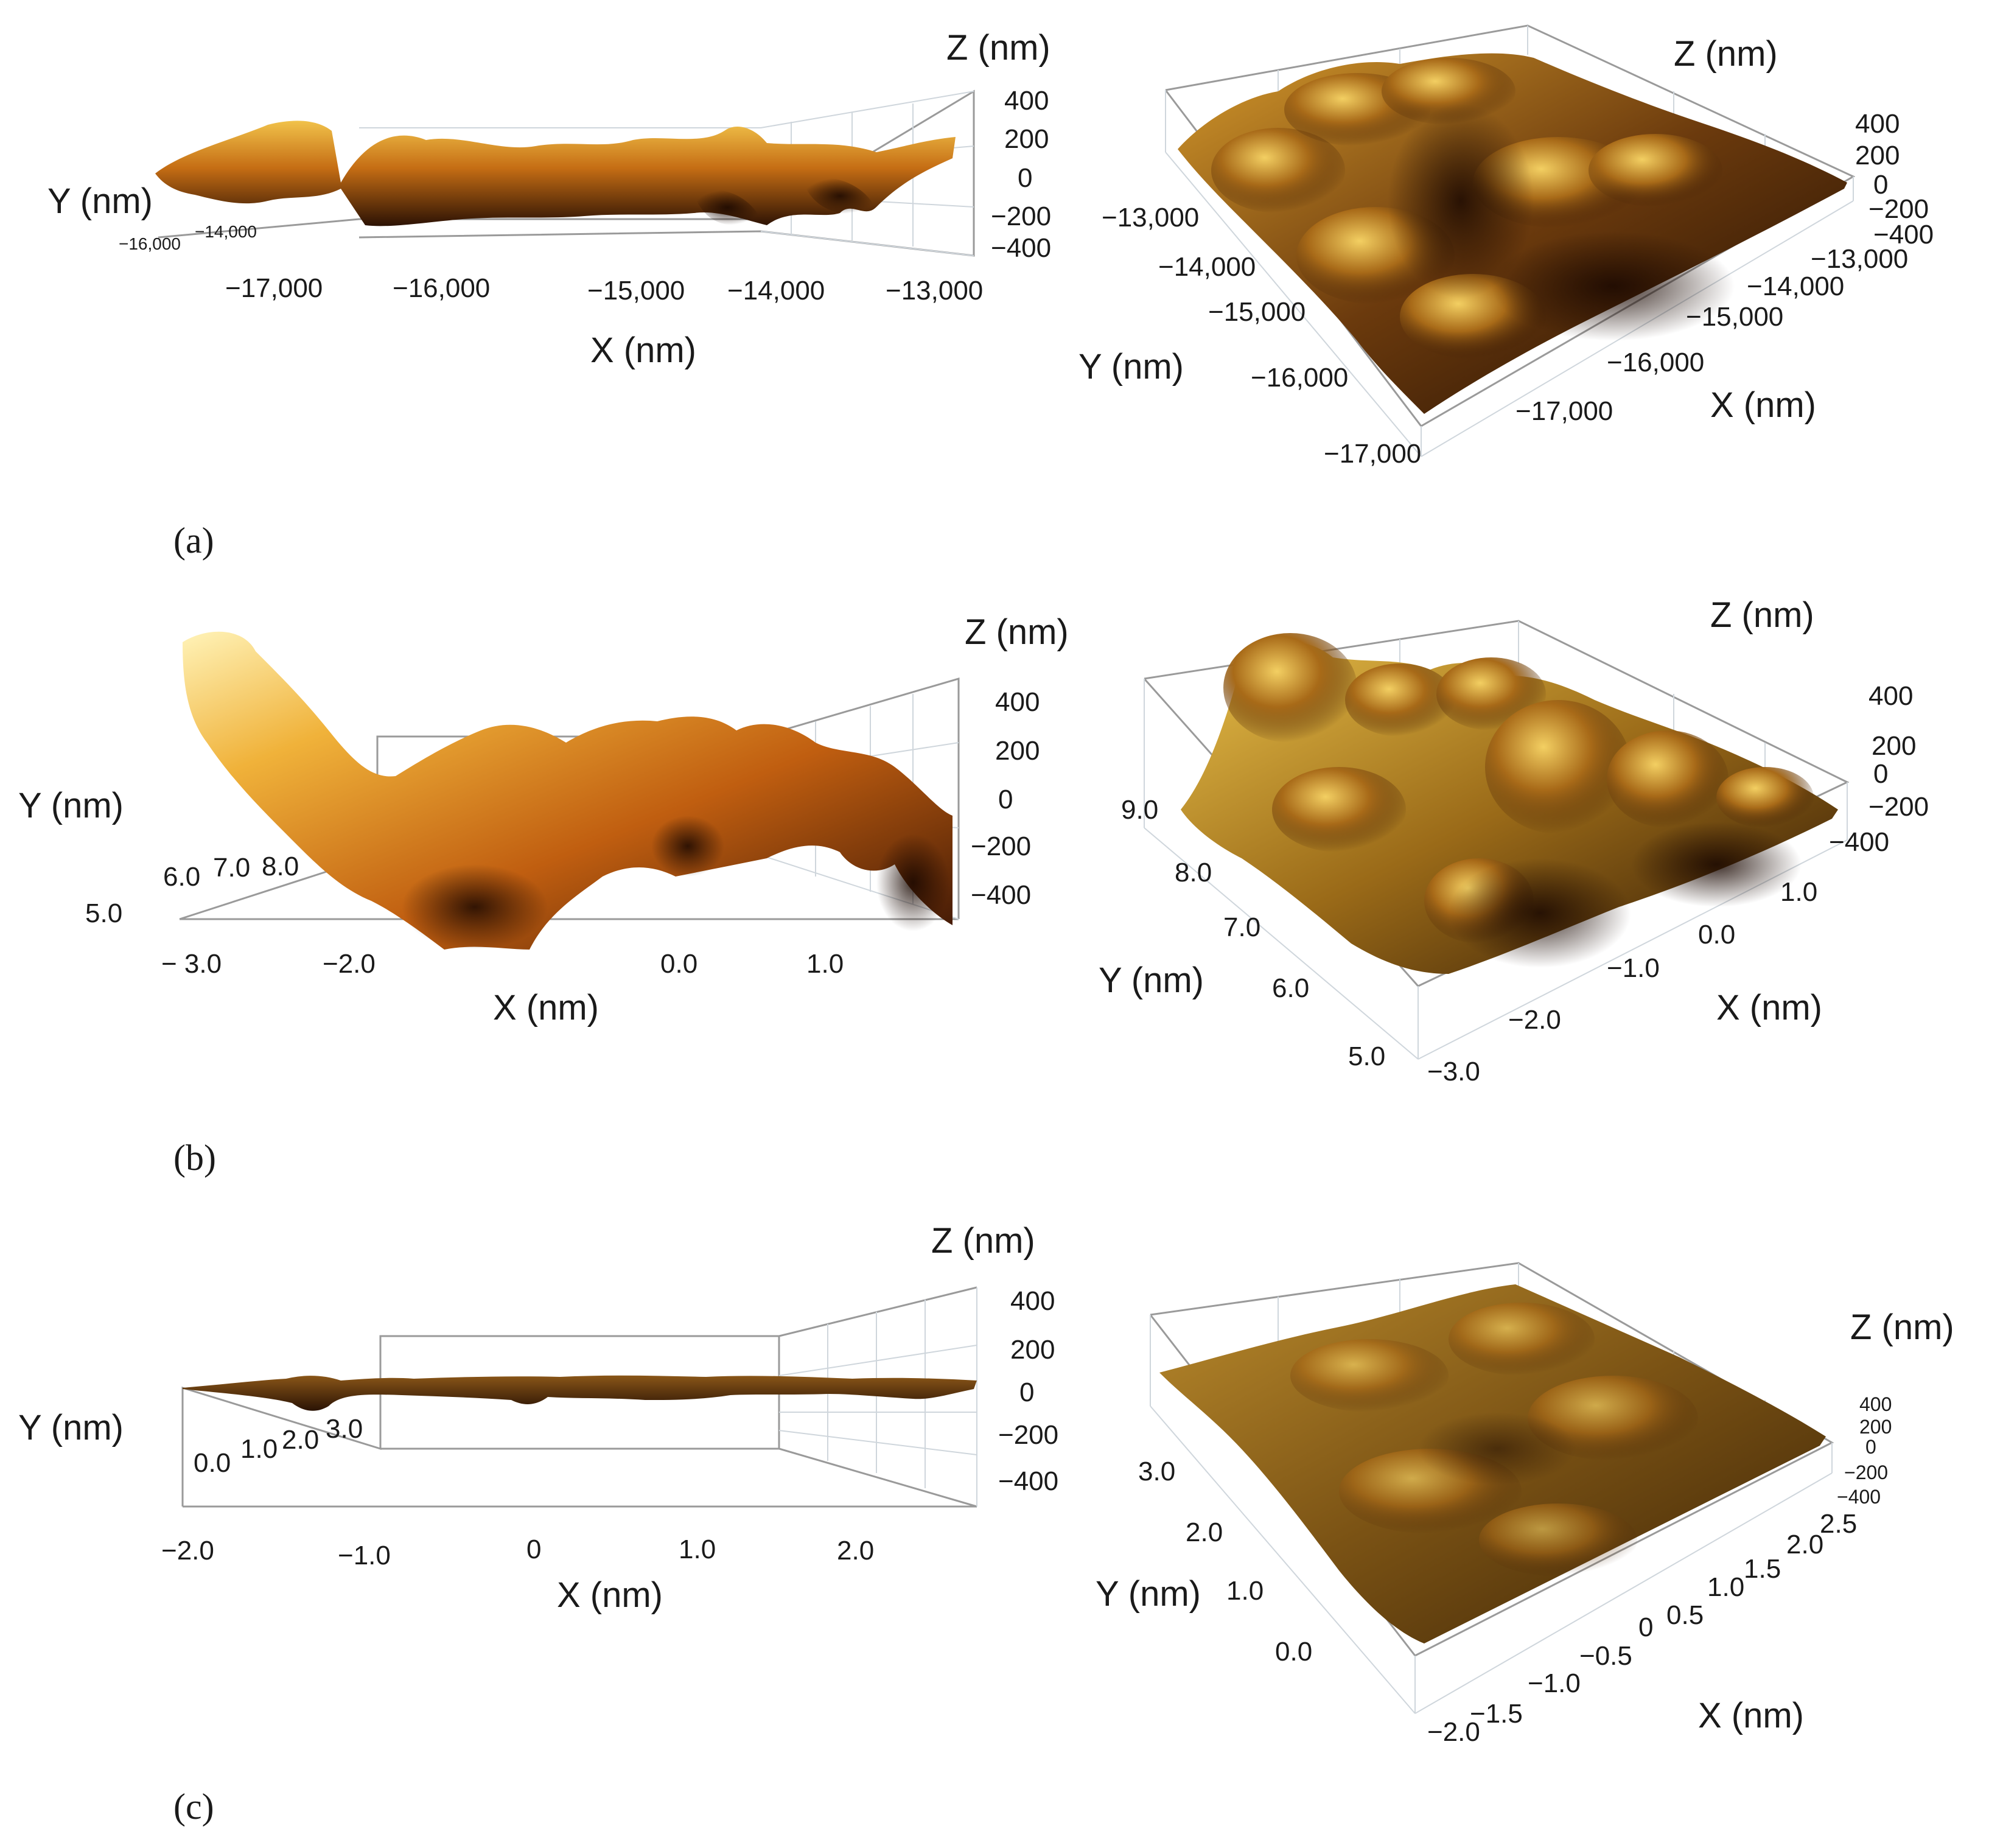 Image resolution: width=1989 pixels, height=1848 pixels. I want to click on x-tick: 0.0, so click(678, 964).